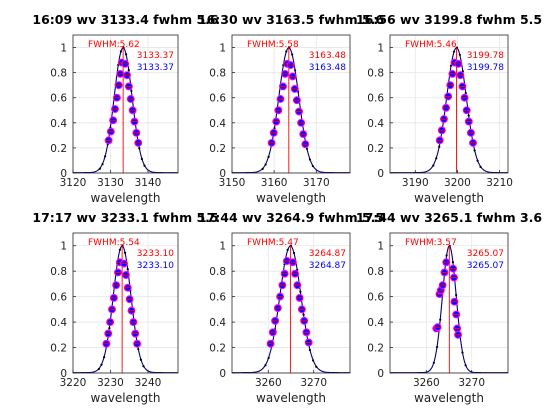 The height and width of the screenshot is (420, 560). I want to click on x-tick-label-2: 3170, so click(316, 183).